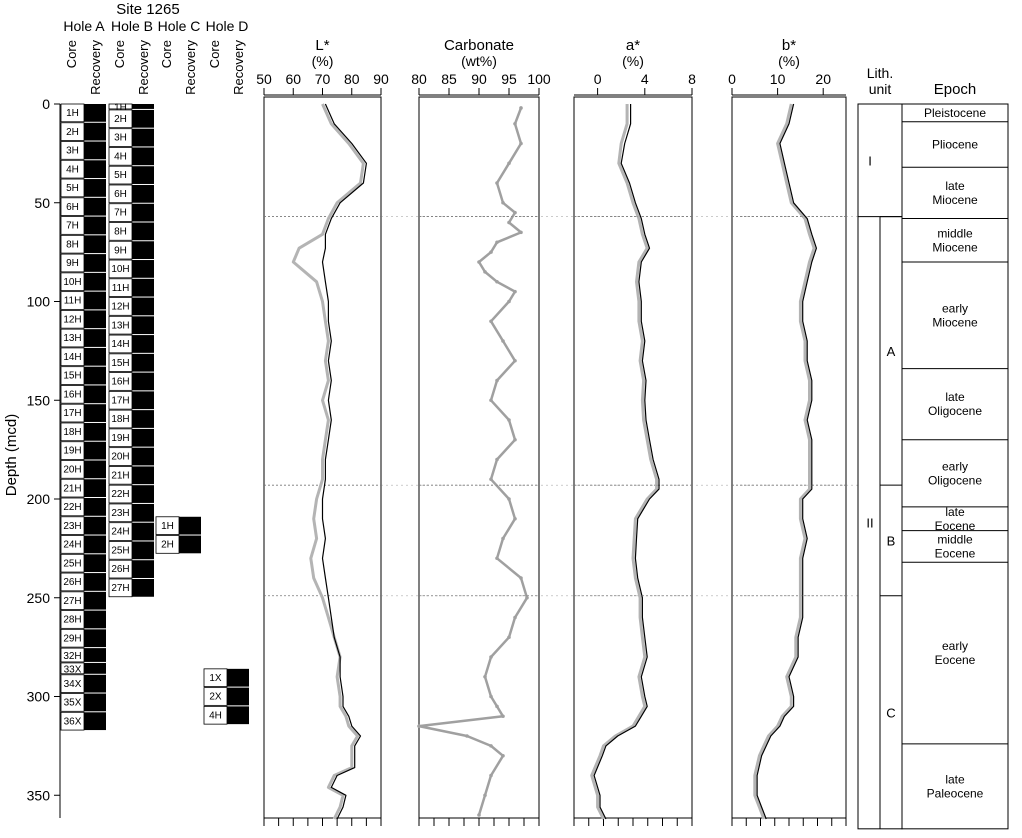  What do you see at coordinates (72, 244) in the screenshot?
I see `core-label: 8H` at bounding box center [72, 244].